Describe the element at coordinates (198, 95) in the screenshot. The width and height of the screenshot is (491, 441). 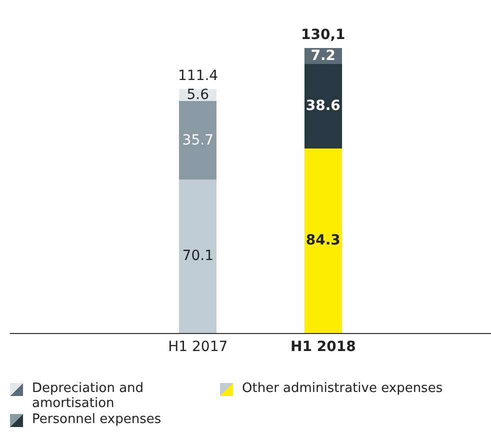
I see `data-label: 5.6` at that location.